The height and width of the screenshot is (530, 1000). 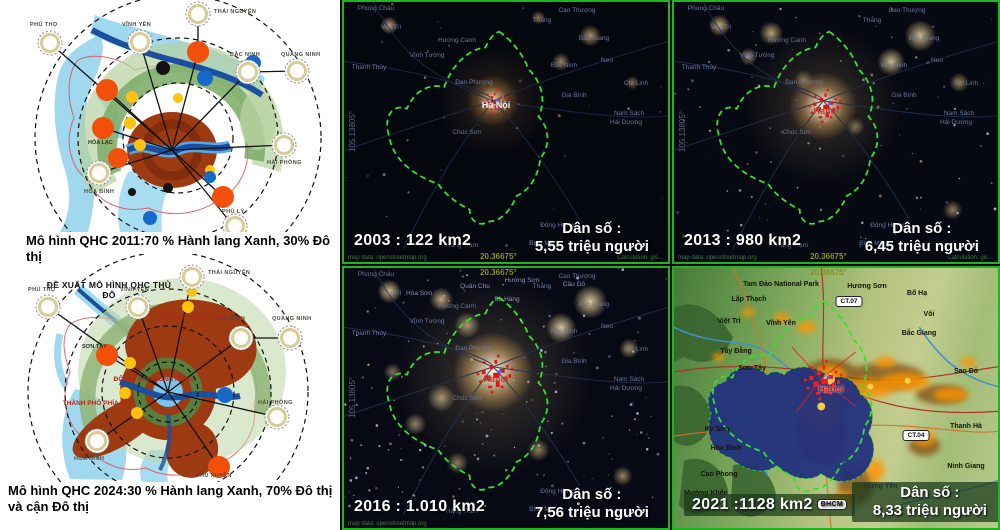 What do you see at coordinates (791, 424) in the screenshot?
I see `planned-urban-overlay` at bounding box center [791, 424].